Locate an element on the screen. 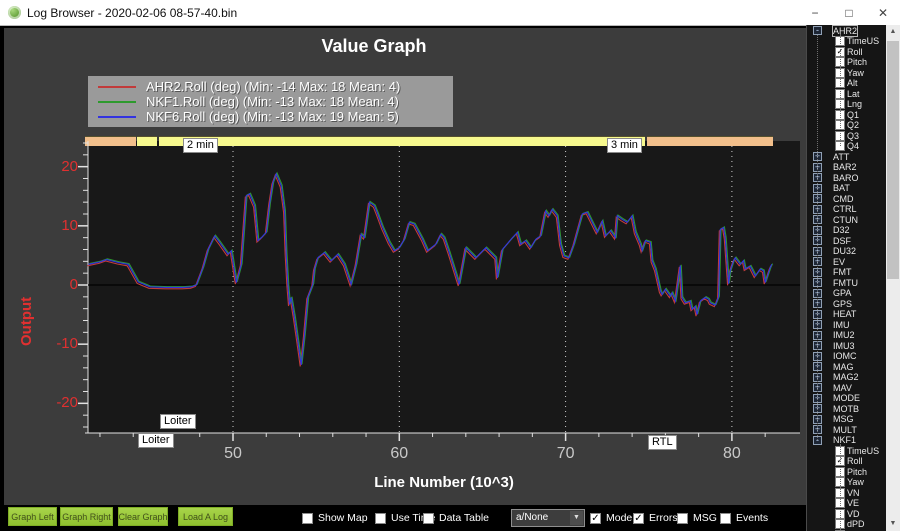 The height and width of the screenshot is (531, 900). tree-root-label: IMU3 is located at coordinates (844, 345).